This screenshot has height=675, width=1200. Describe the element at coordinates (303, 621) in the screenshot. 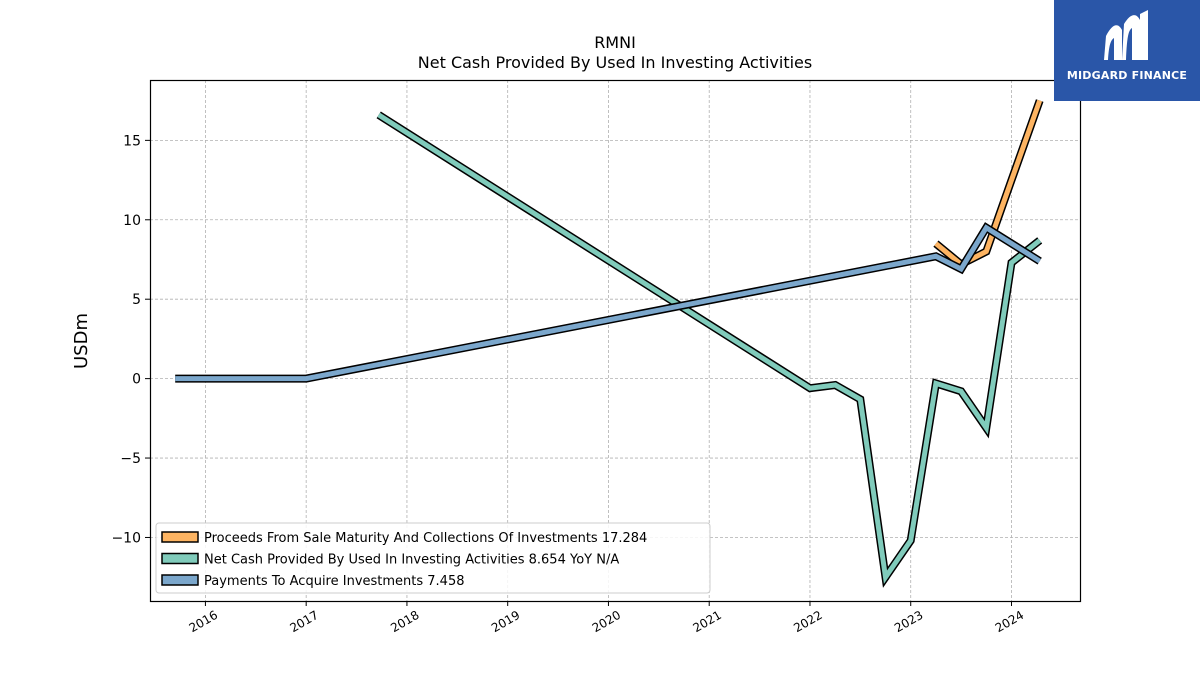

I see `x-tick-label: 2017` at that location.